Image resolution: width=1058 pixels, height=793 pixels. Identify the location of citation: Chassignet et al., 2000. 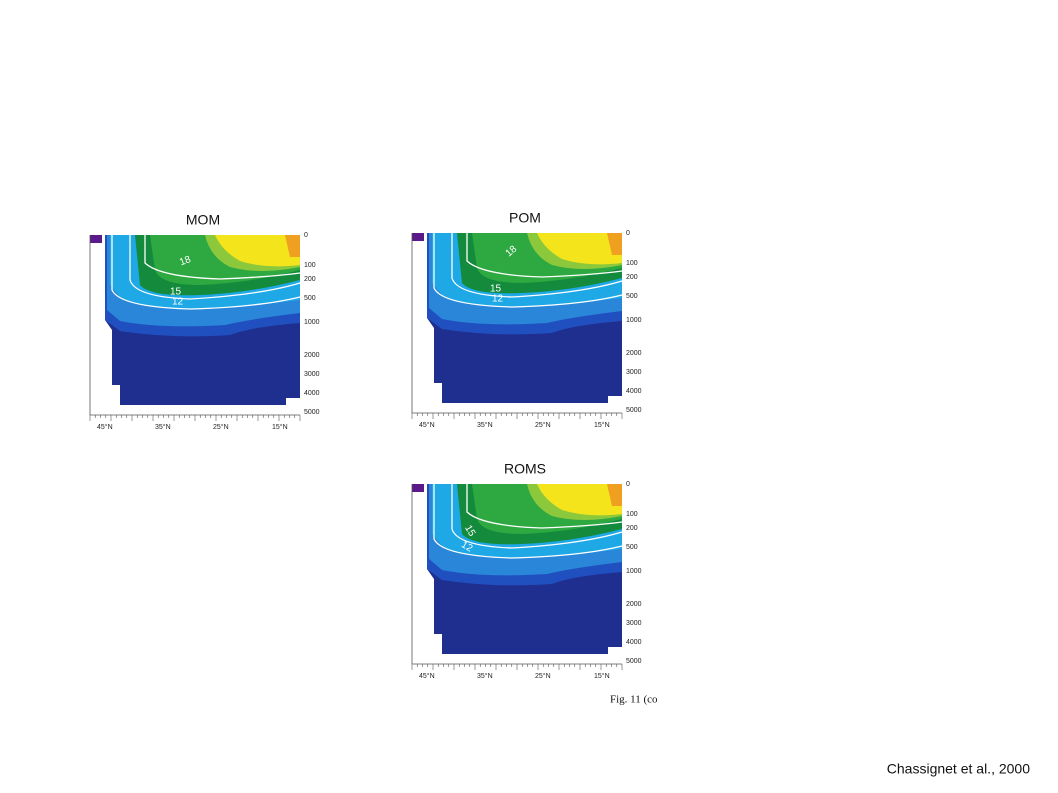
(958, 769).